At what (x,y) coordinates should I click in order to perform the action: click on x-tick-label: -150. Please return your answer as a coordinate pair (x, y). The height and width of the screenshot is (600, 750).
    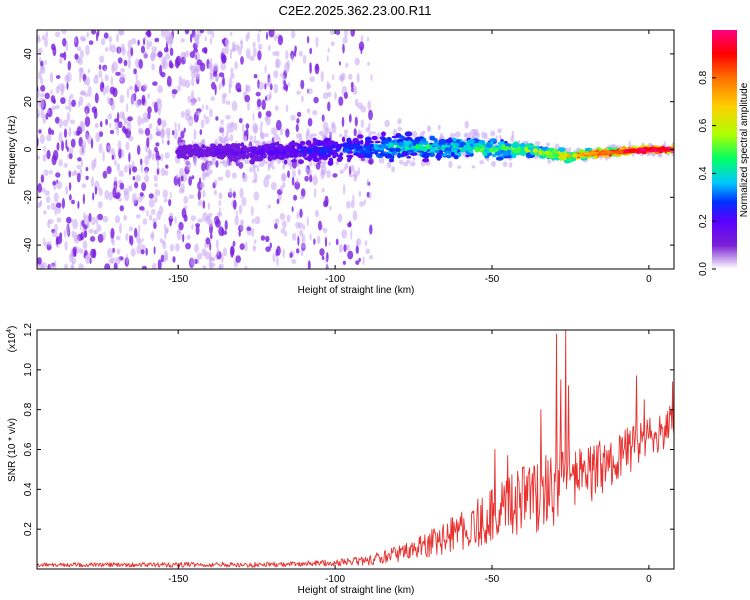
    Looking at the image, I should click on (178, 579).